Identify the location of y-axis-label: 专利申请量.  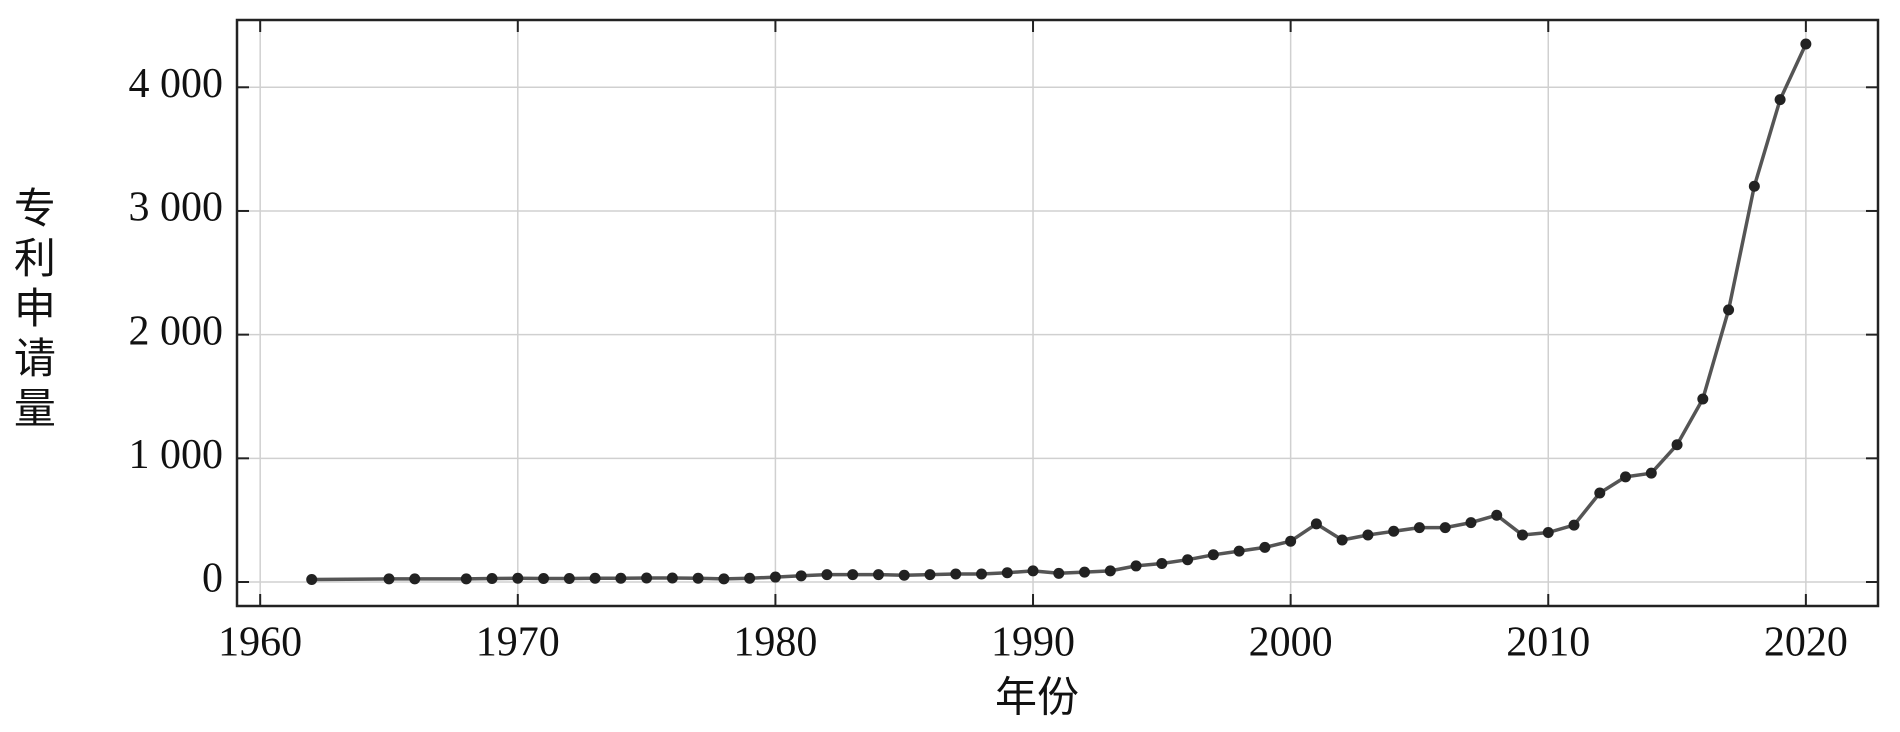
(30, 311).